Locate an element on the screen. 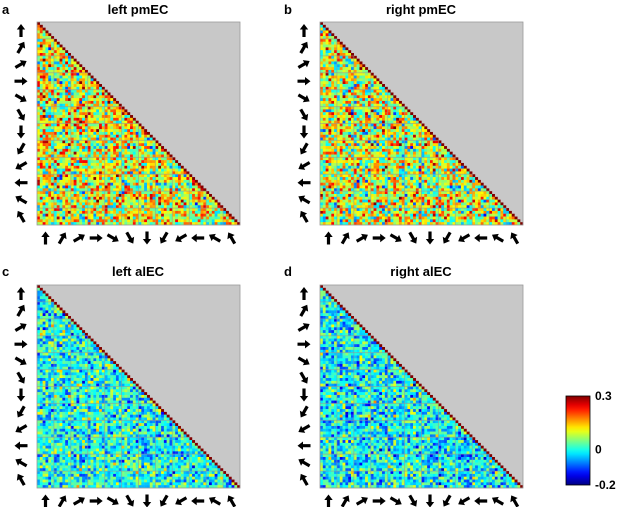  heatmap-frame is located at coordinates (138, 123).